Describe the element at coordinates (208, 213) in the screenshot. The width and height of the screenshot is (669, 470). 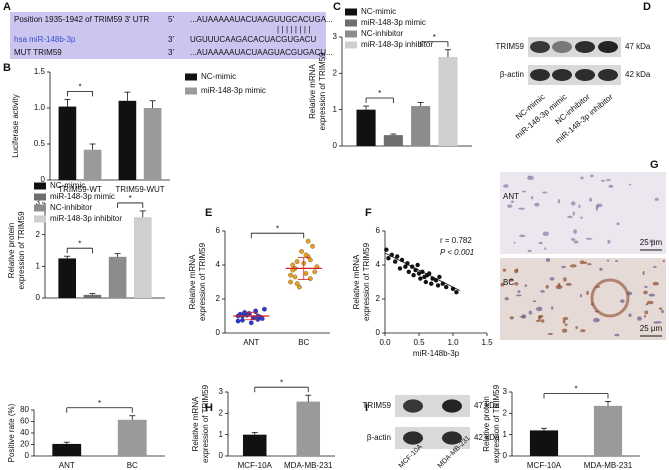
I see `panel-letter: E` at that location.